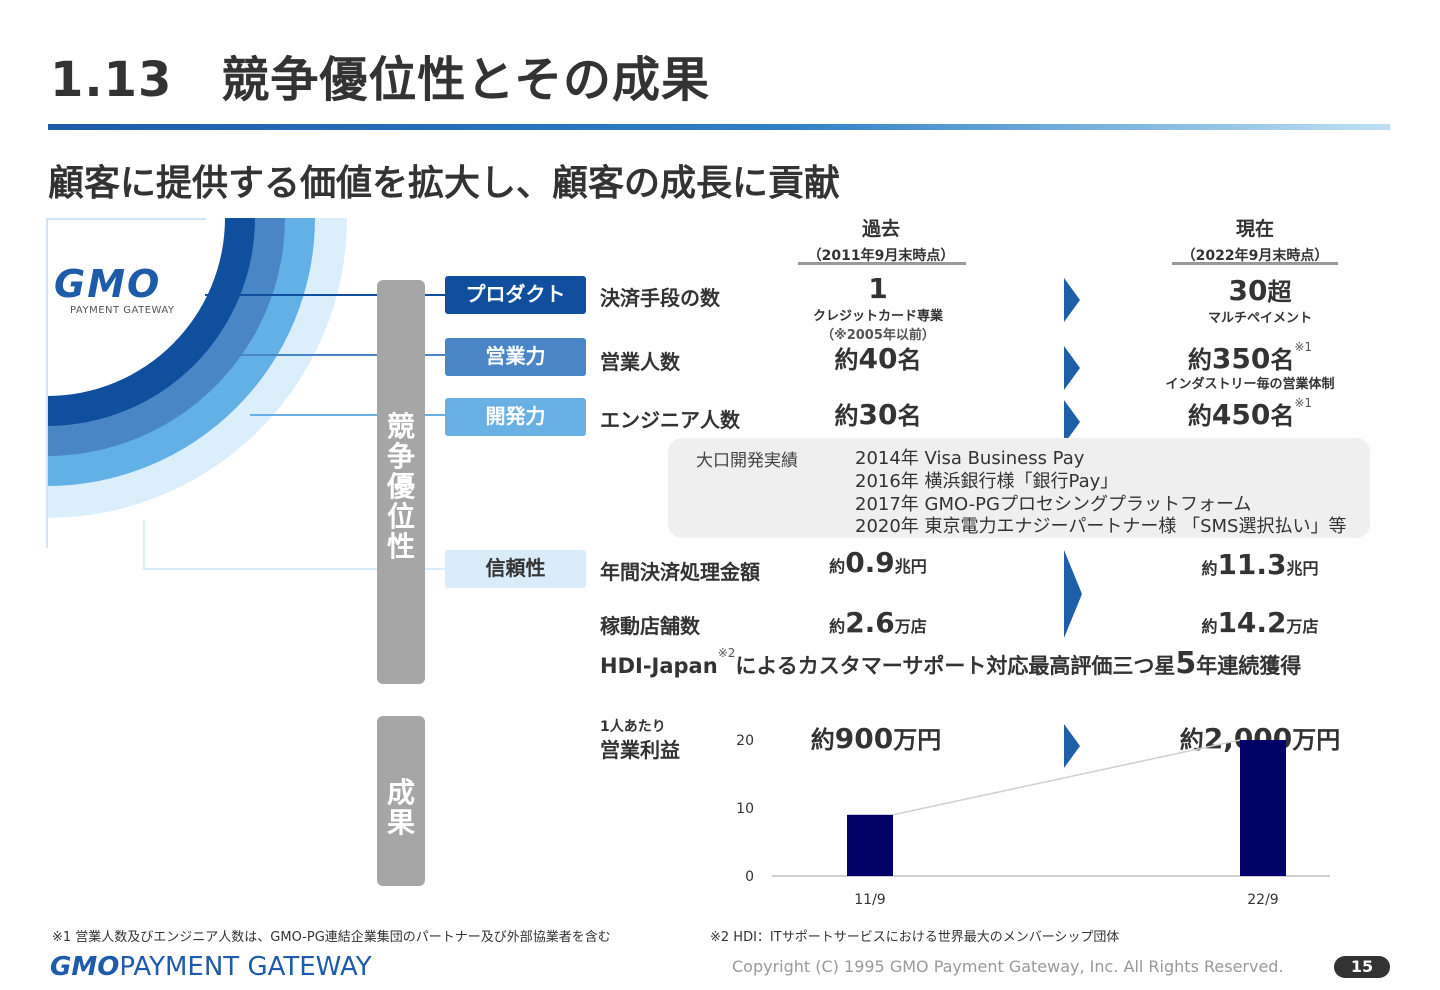 The height and width of the screenshot is (990, 1440). I want to click on column-present-rule, so click(1255, 263).